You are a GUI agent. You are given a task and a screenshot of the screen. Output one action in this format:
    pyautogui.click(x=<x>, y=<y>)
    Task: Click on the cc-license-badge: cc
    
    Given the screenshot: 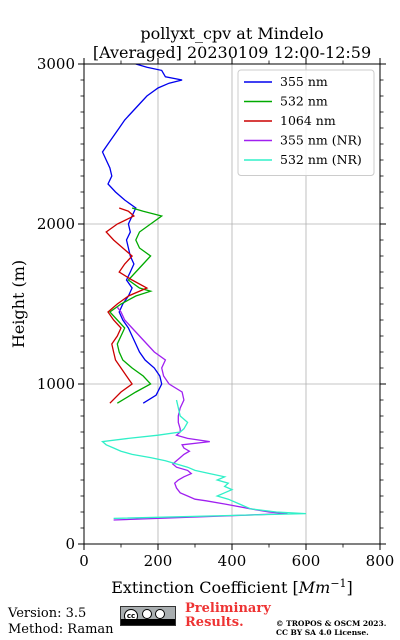 What is the action you would take?
    pyautogui.click(x=148, y=616)
    